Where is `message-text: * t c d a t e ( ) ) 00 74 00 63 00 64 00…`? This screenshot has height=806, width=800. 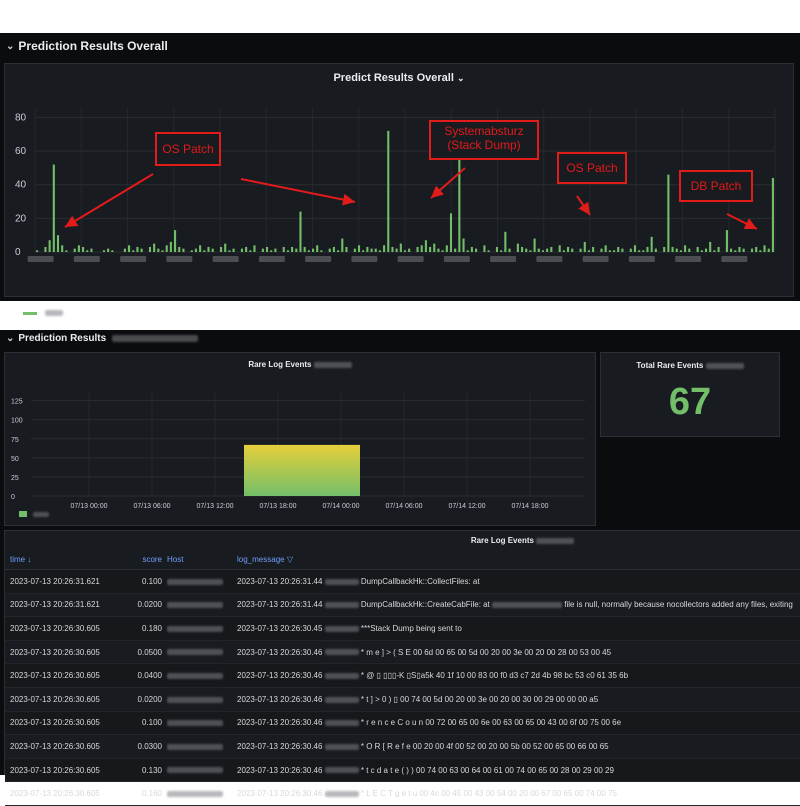
message-text: * t c d a t e ( ) ) 00 74 00 63 00 64 00… is located at coordinates (487, 770).